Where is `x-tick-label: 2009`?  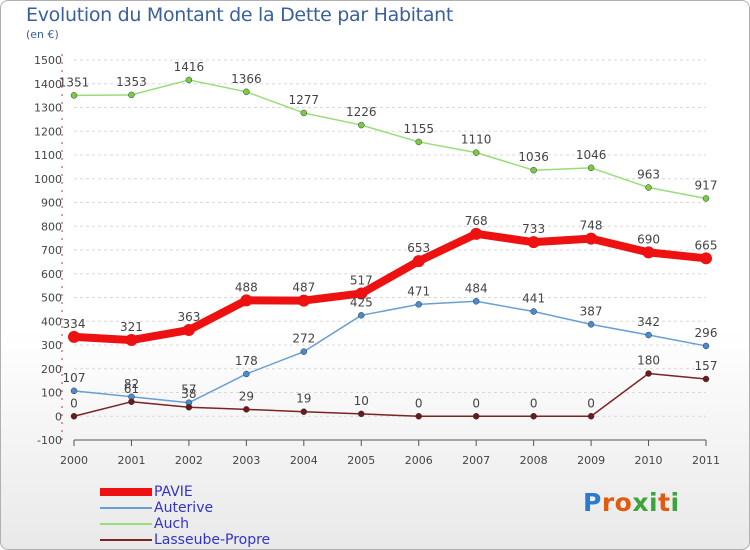 x-tick-label: 2009 is located at coordinates (591, 460).